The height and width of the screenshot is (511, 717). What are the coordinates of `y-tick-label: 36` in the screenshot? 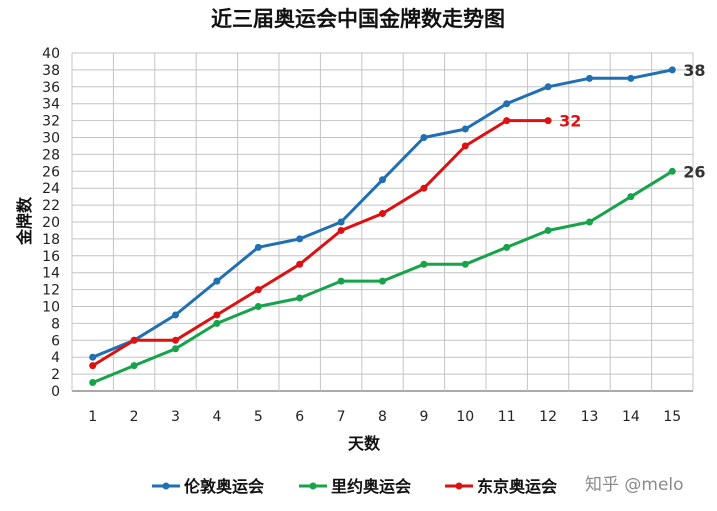 It's located at (51, 88).